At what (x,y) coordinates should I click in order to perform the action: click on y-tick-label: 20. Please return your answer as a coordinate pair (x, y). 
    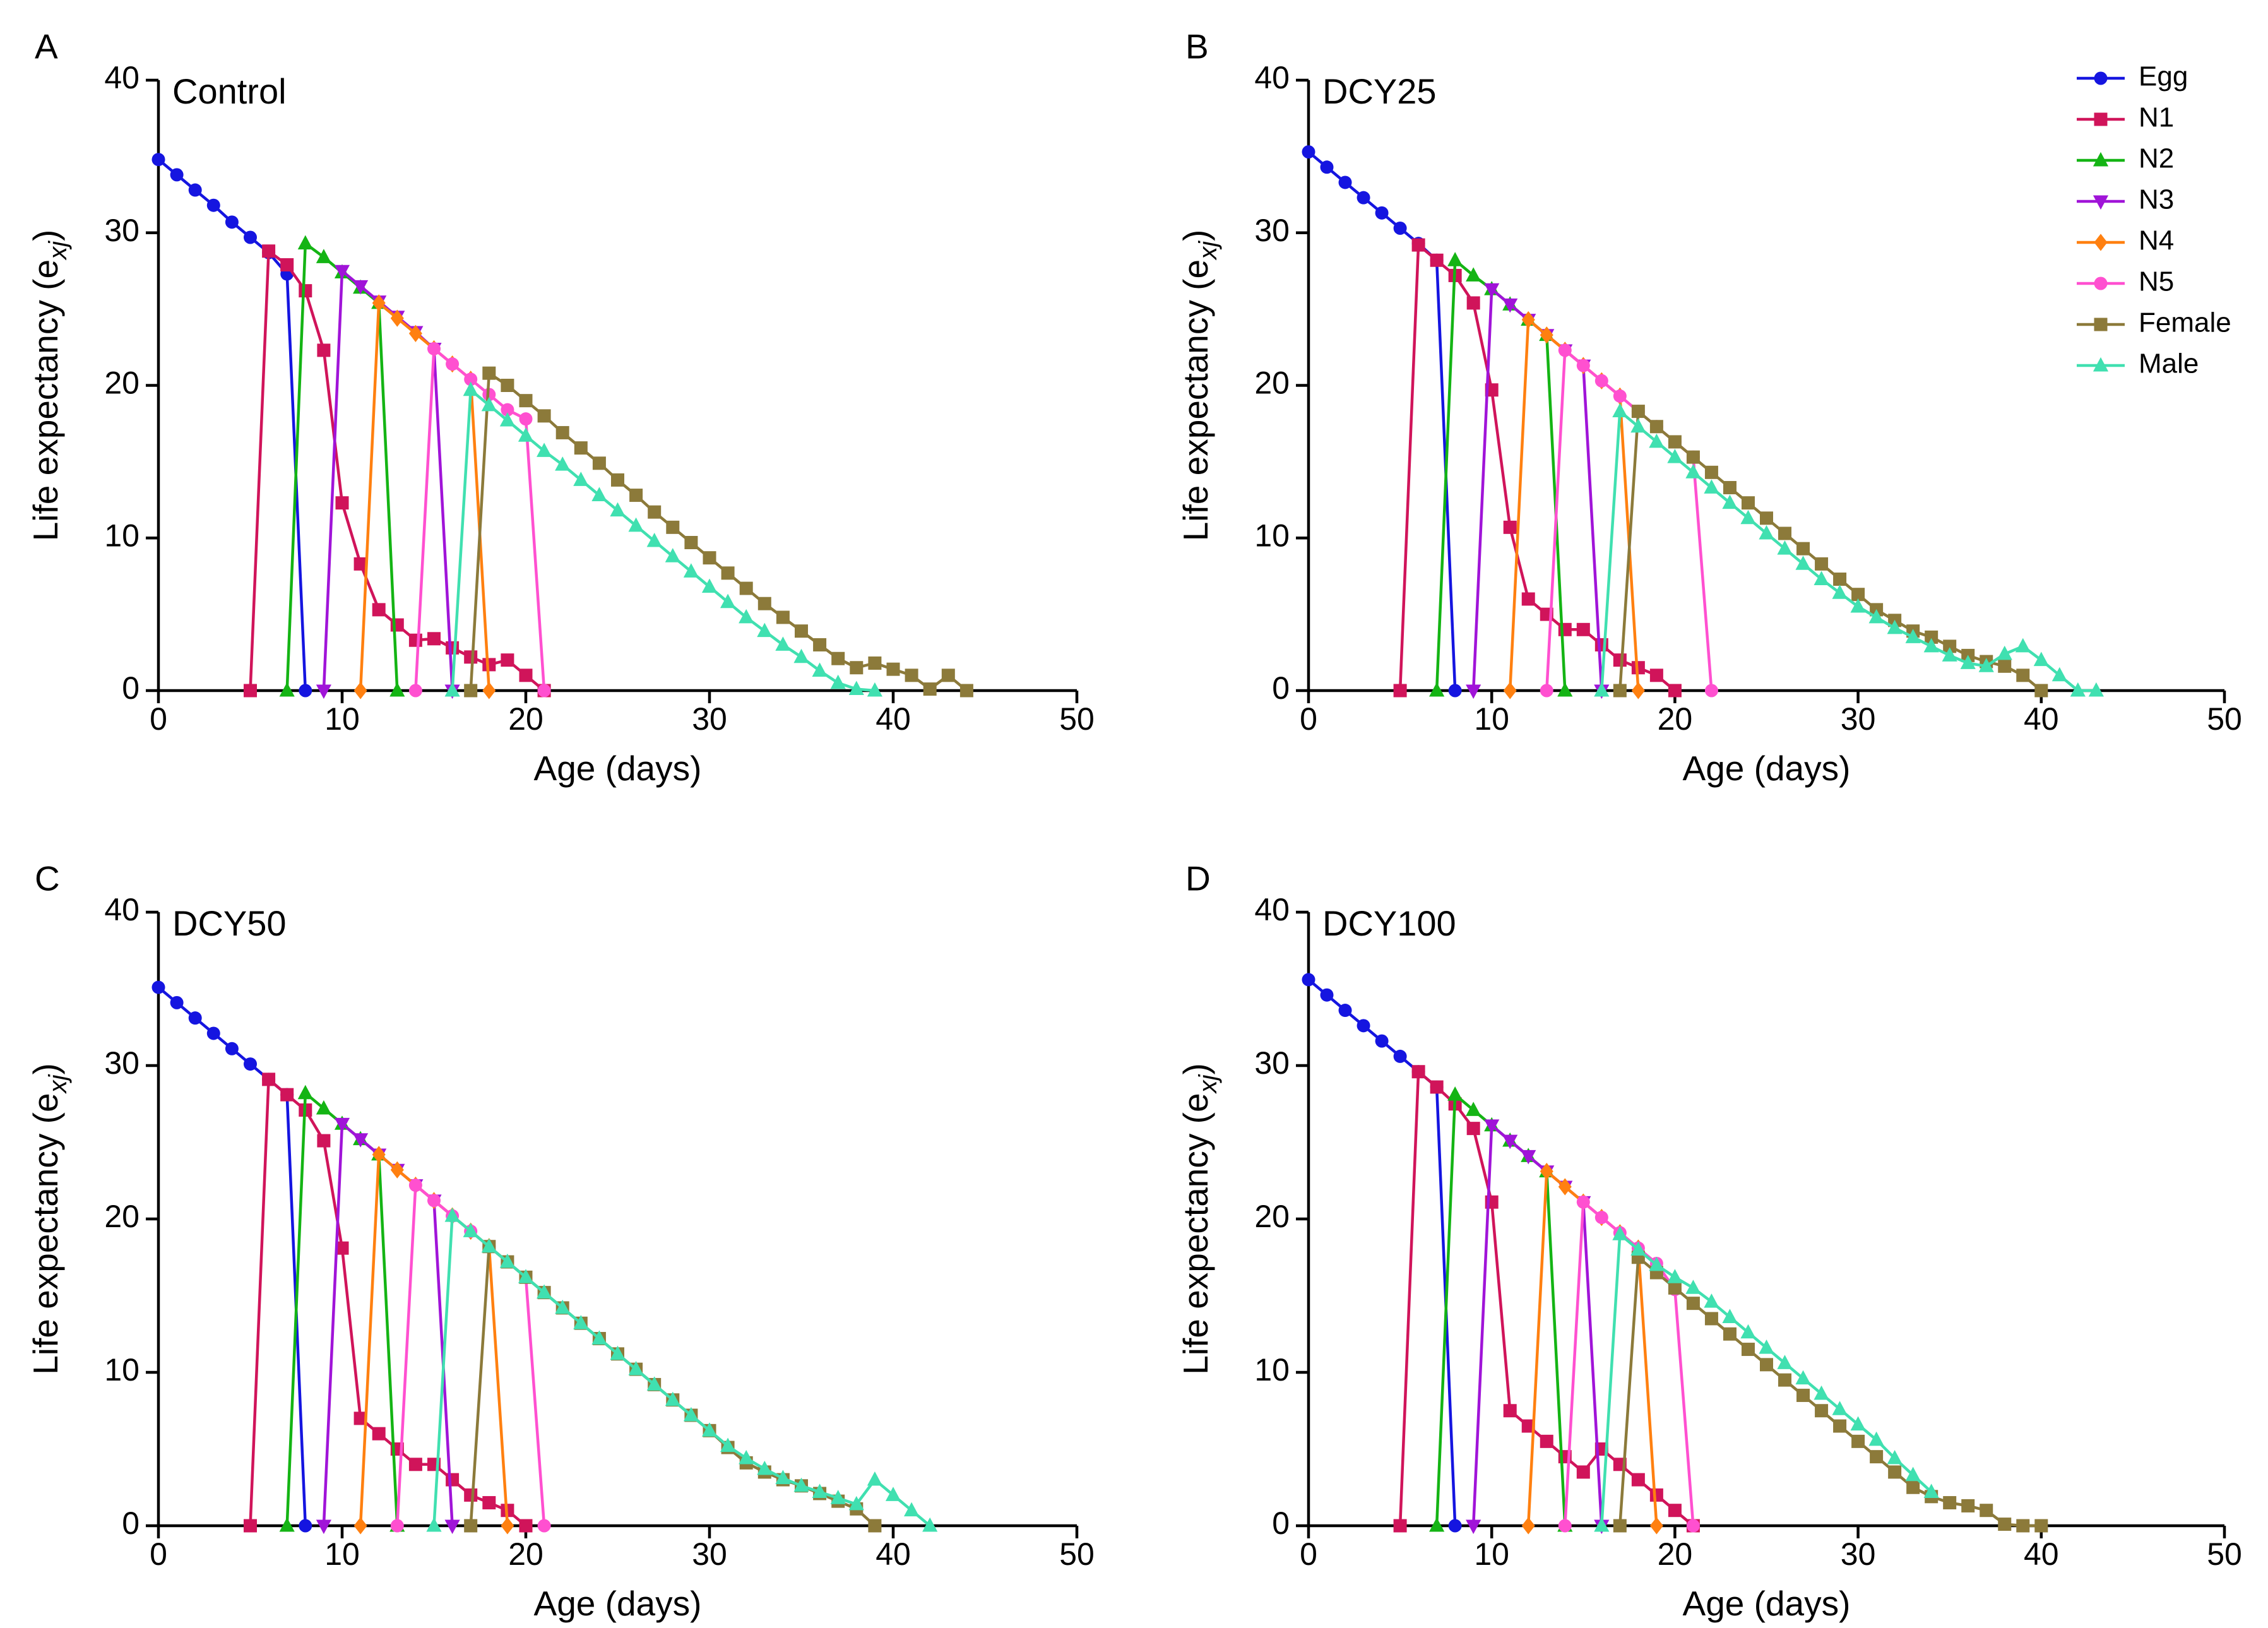
    Looking at the image, I should click on (122, 1216).